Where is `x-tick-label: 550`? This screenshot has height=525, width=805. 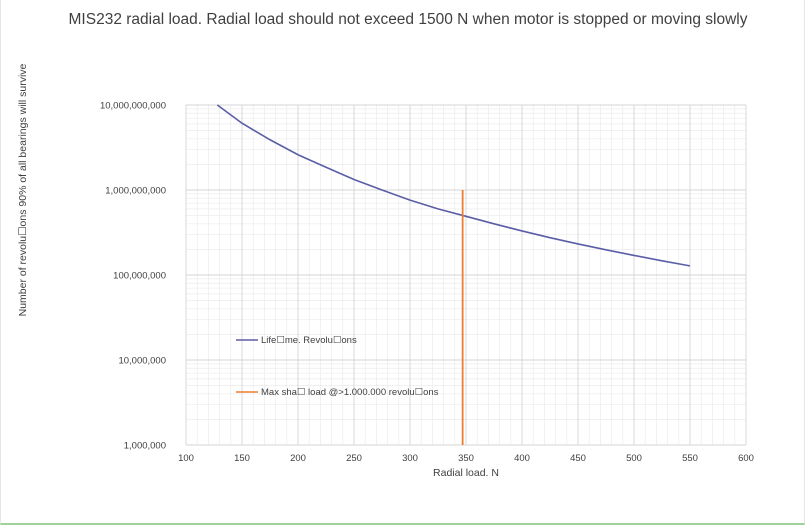
x-tick-label: 550 is located at coordinates (690, 458).